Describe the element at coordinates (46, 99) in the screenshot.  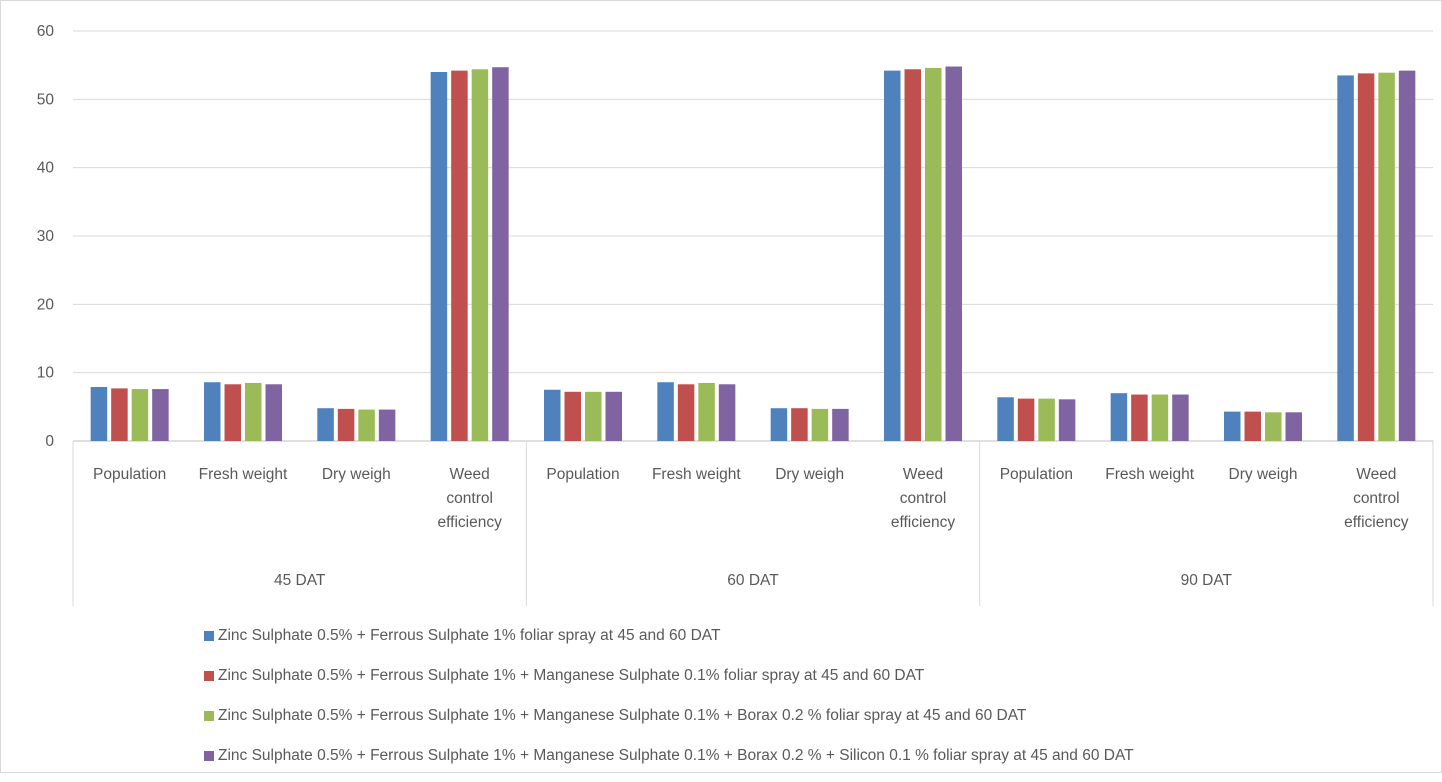
I see `y-tick-label: 50` at that location.